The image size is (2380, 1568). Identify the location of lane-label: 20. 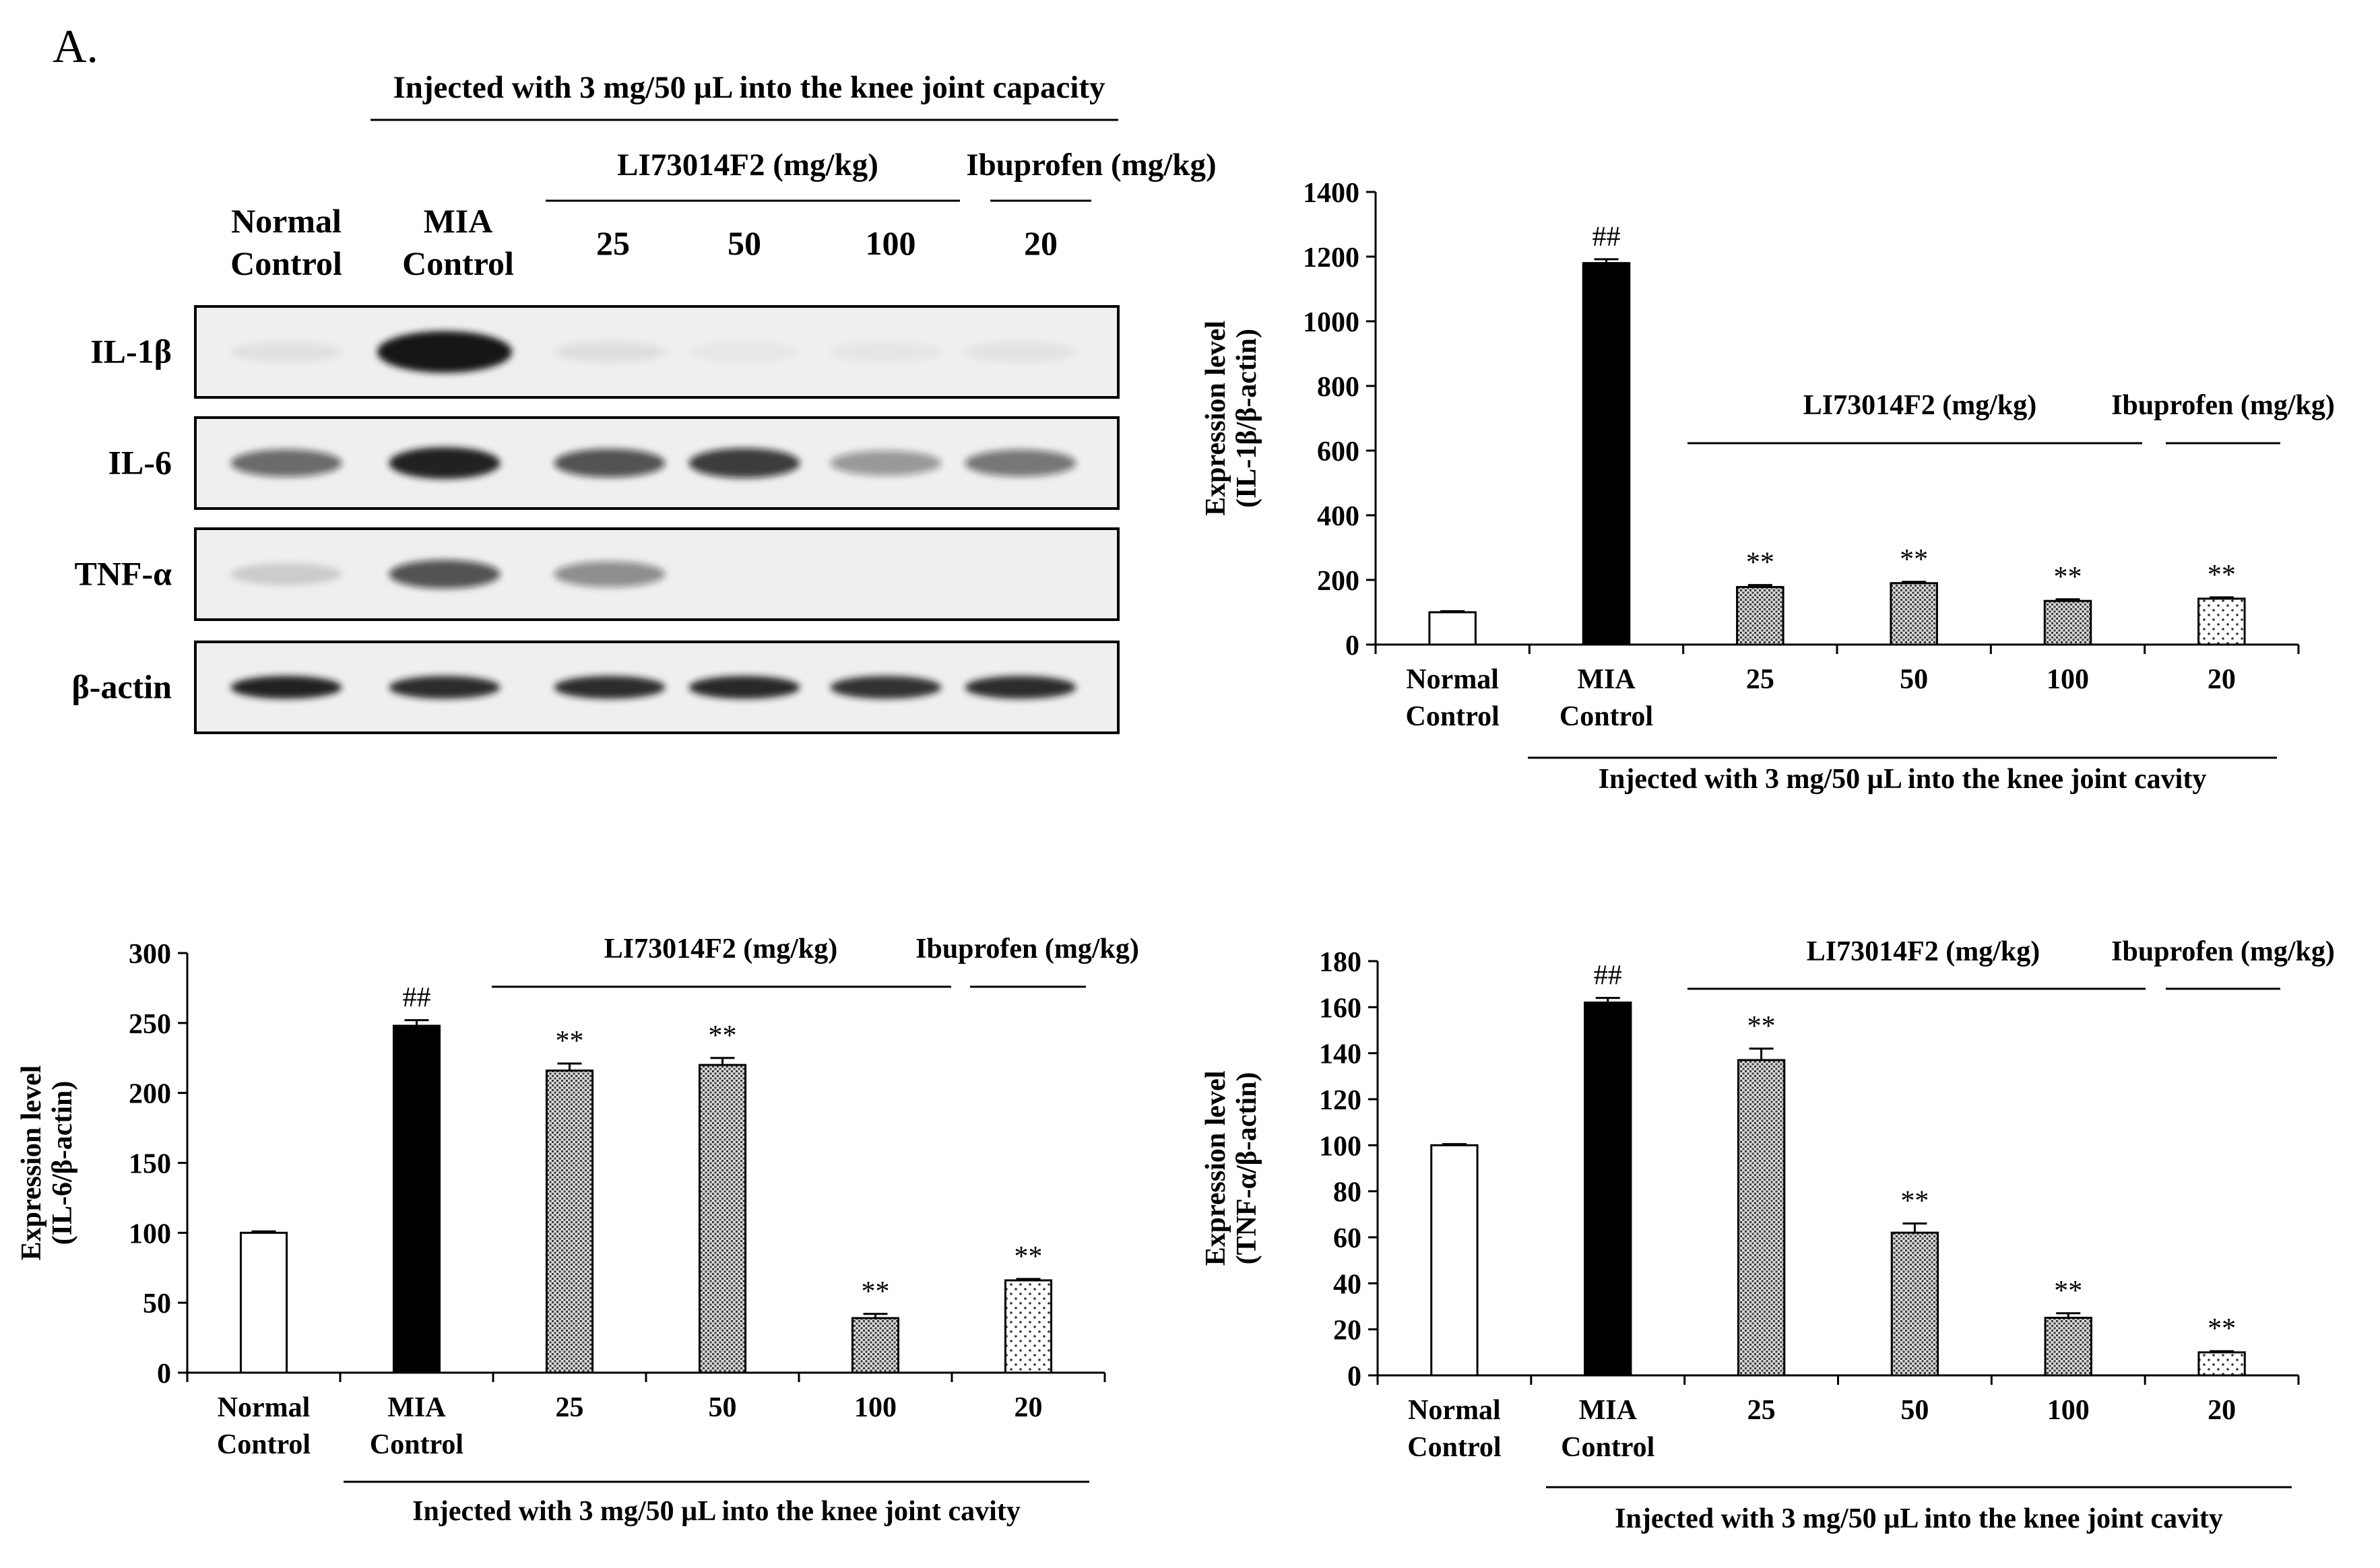
(1041, 243).